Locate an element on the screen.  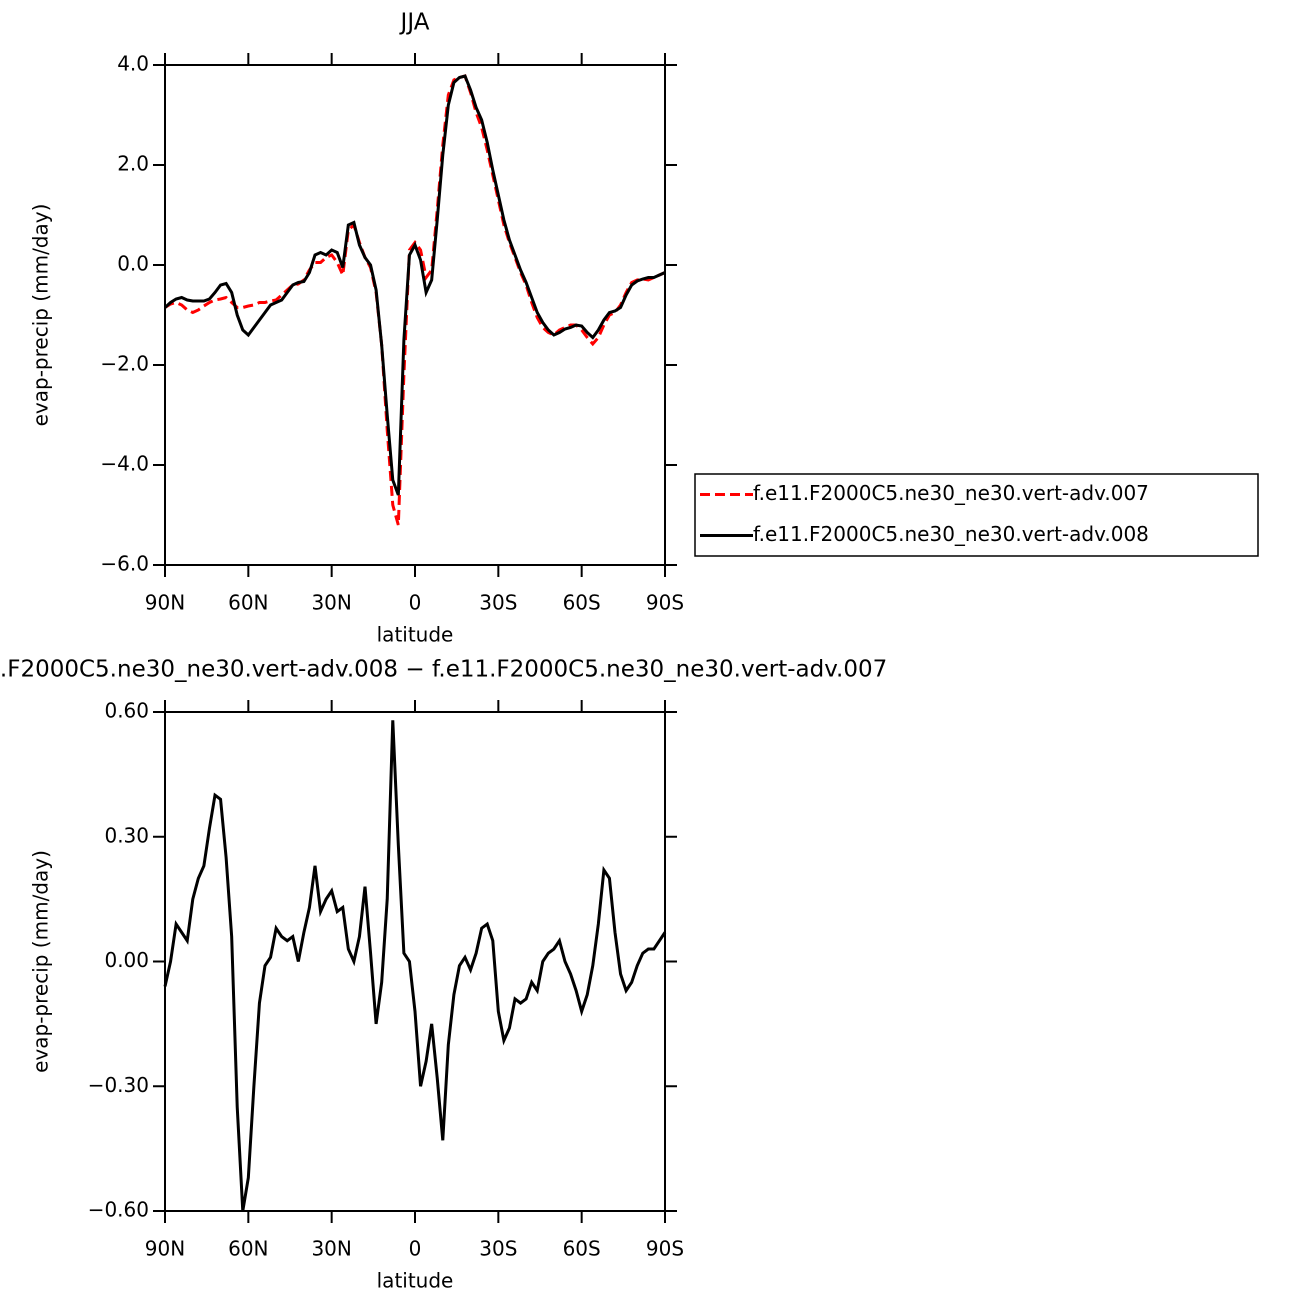
y-tick-label: 0.60 is located at coordinates (126, 711).